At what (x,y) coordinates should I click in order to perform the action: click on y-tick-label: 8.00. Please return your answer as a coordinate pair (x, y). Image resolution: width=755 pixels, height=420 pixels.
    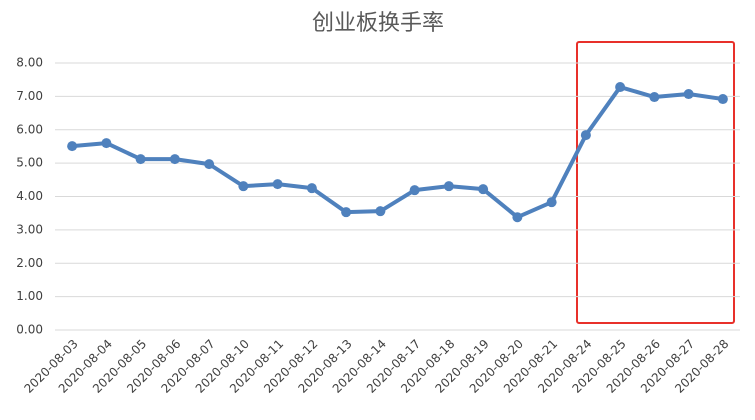
    Looking at the image, I should click on (29, 63).